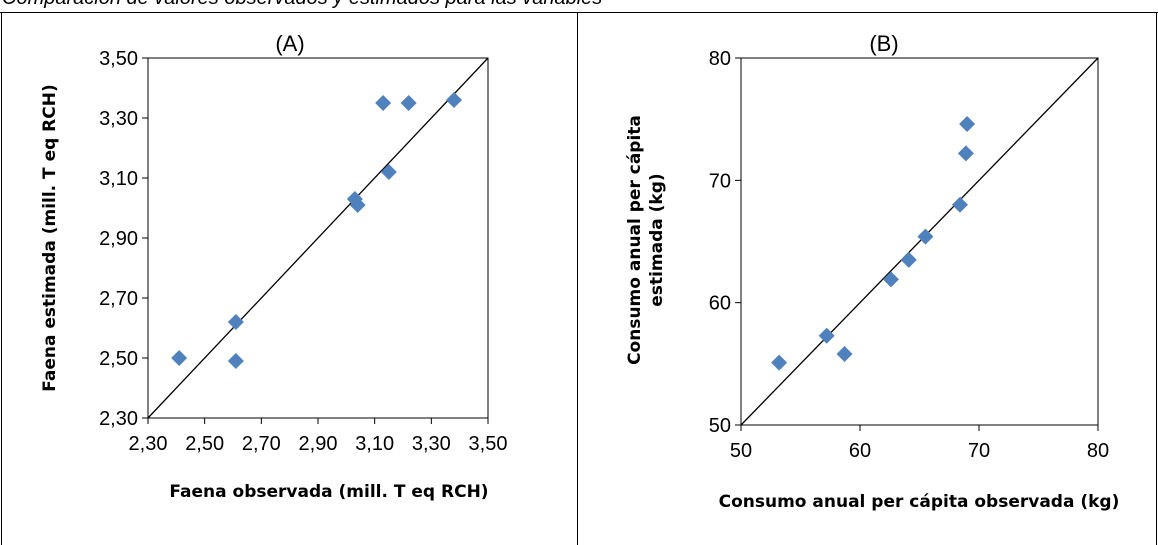 The image size is (1158, 545). What do you see at coordinates (860, 451) in the screenshot?
I see `chart-b-x-tick-label: 60` at bounding box center [860, 451].